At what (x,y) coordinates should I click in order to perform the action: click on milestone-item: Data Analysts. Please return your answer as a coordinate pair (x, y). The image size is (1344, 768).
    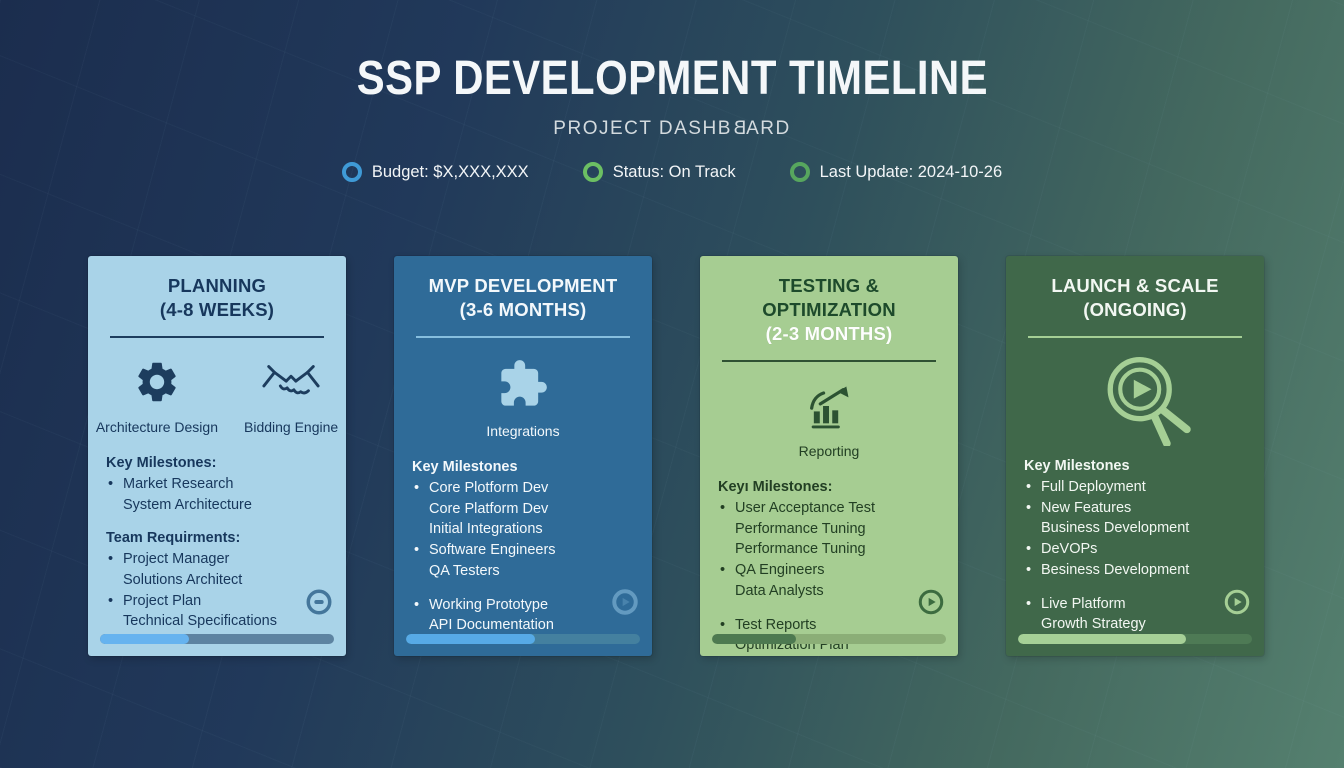
    Looking at the image, I should click on (779, 590).